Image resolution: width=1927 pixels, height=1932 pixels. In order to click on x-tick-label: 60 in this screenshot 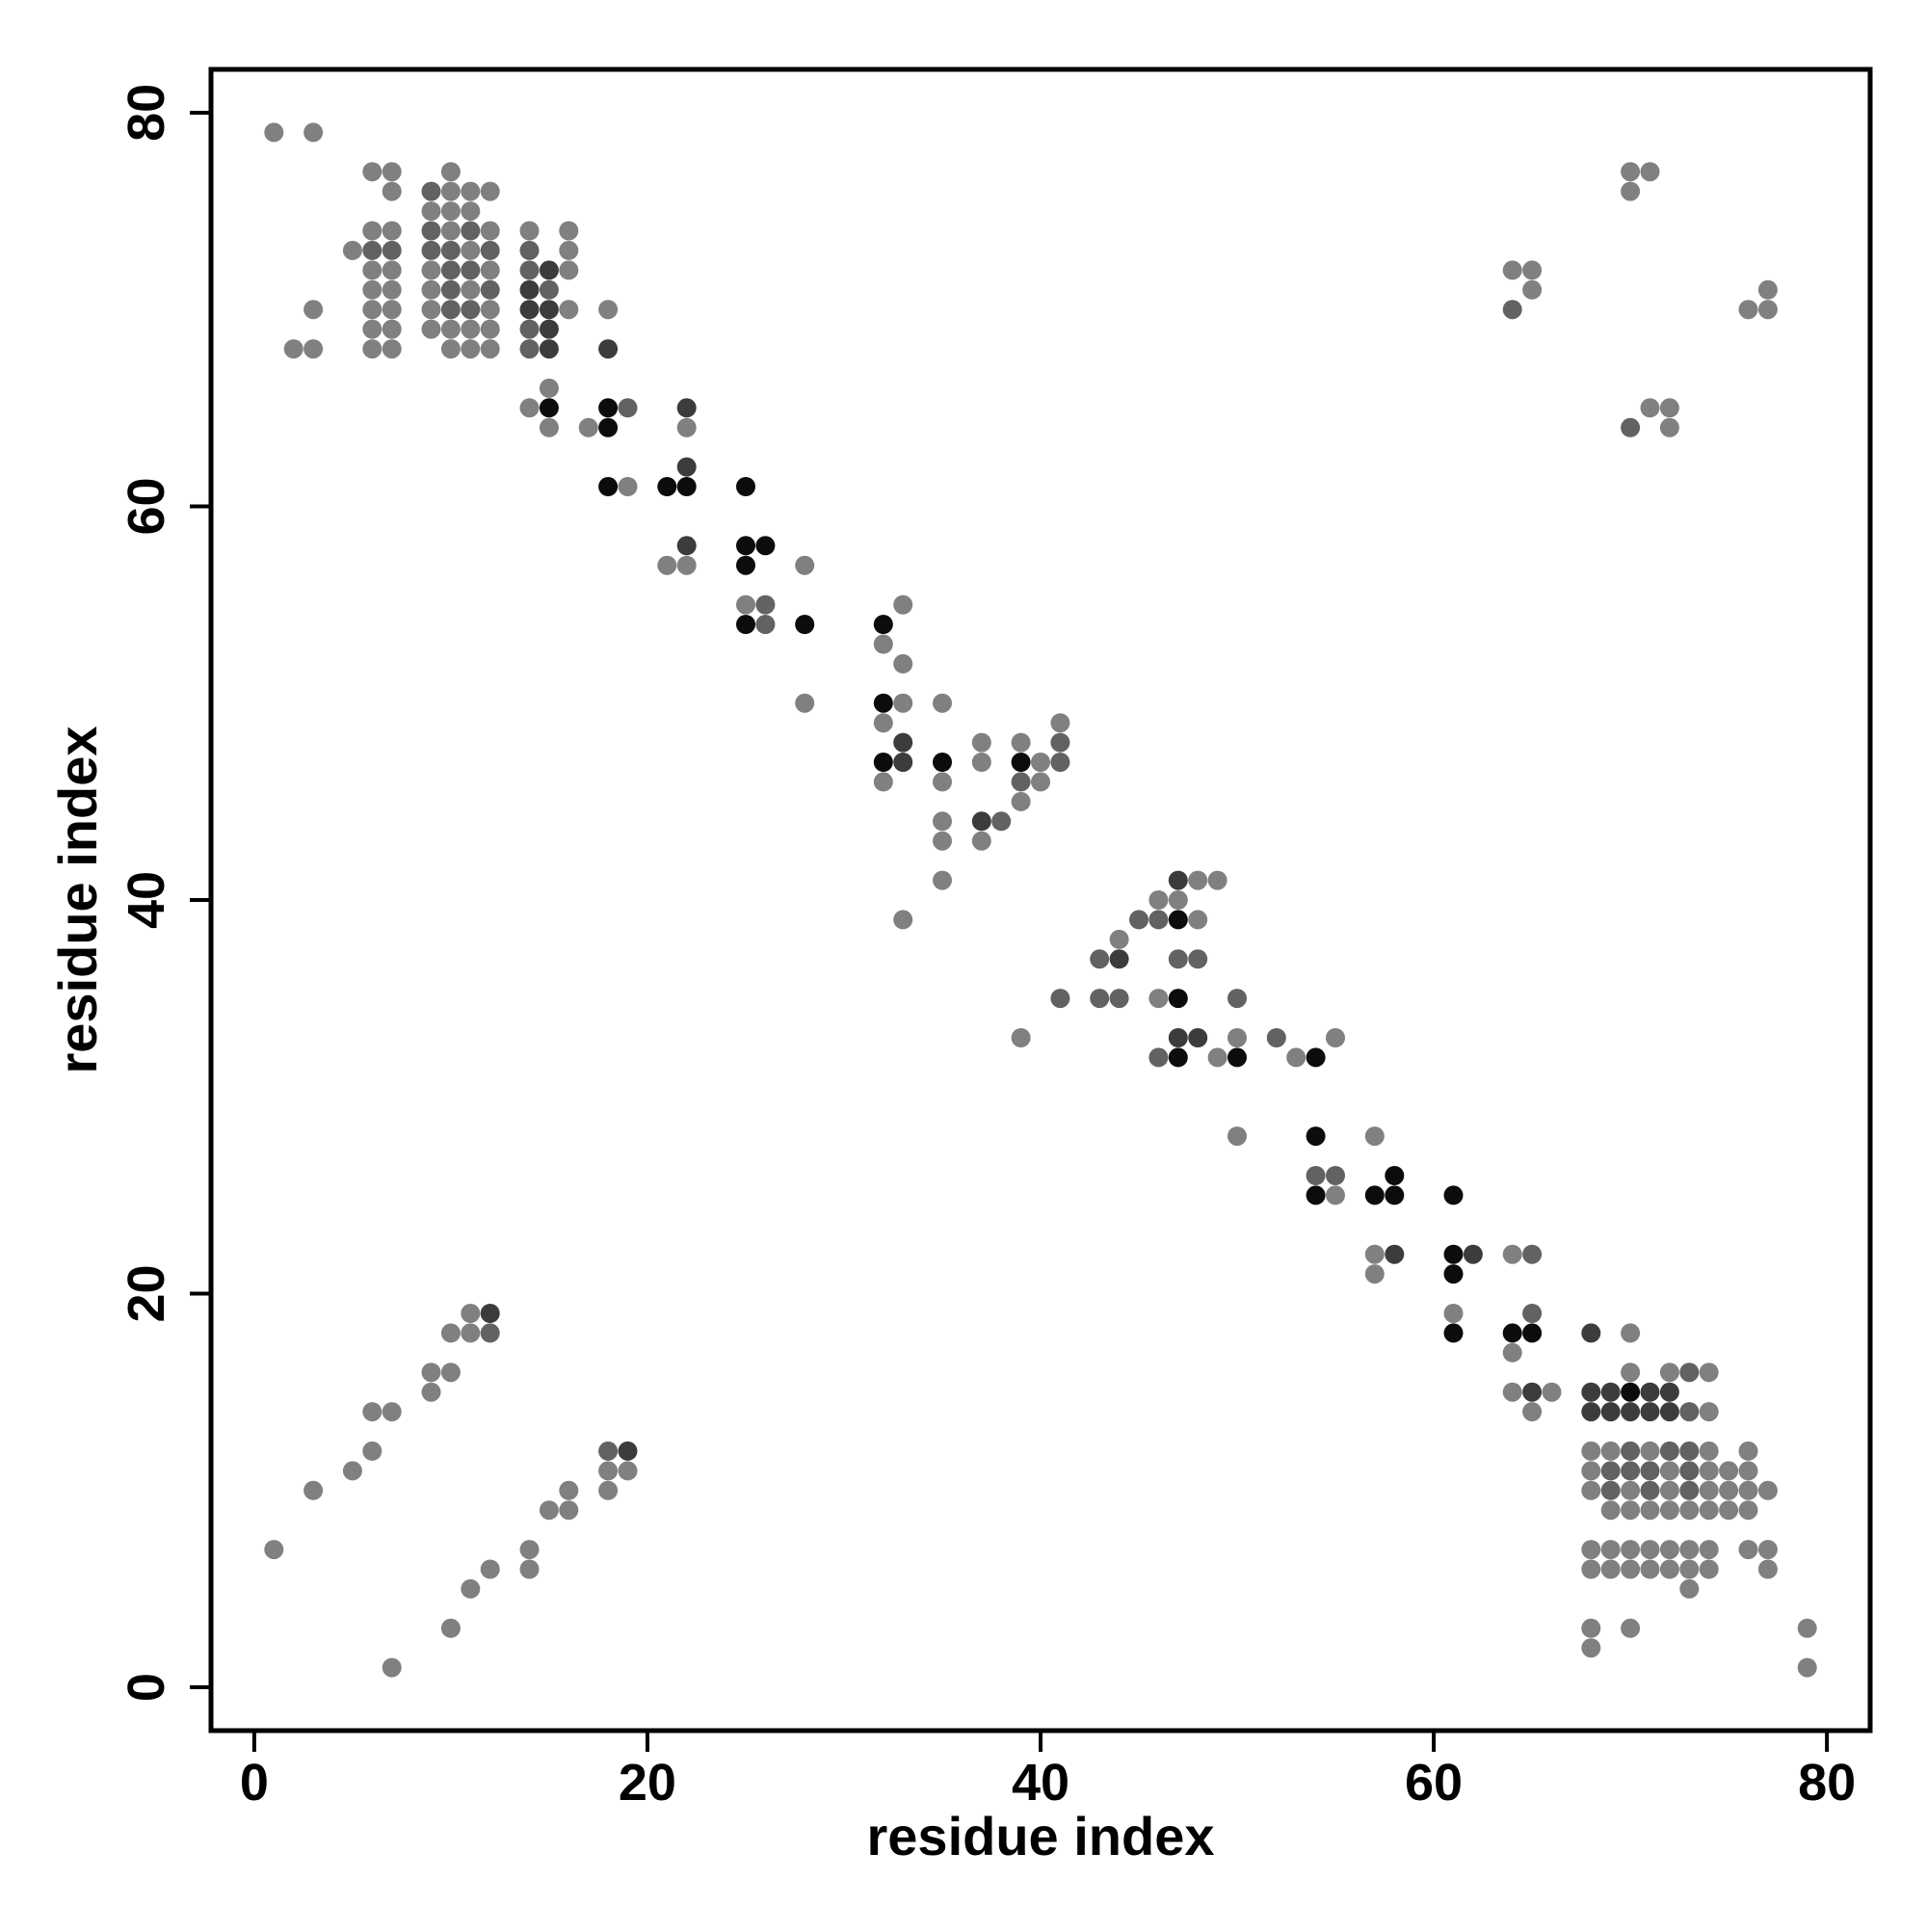, I will do `click(1434, 1783)`.